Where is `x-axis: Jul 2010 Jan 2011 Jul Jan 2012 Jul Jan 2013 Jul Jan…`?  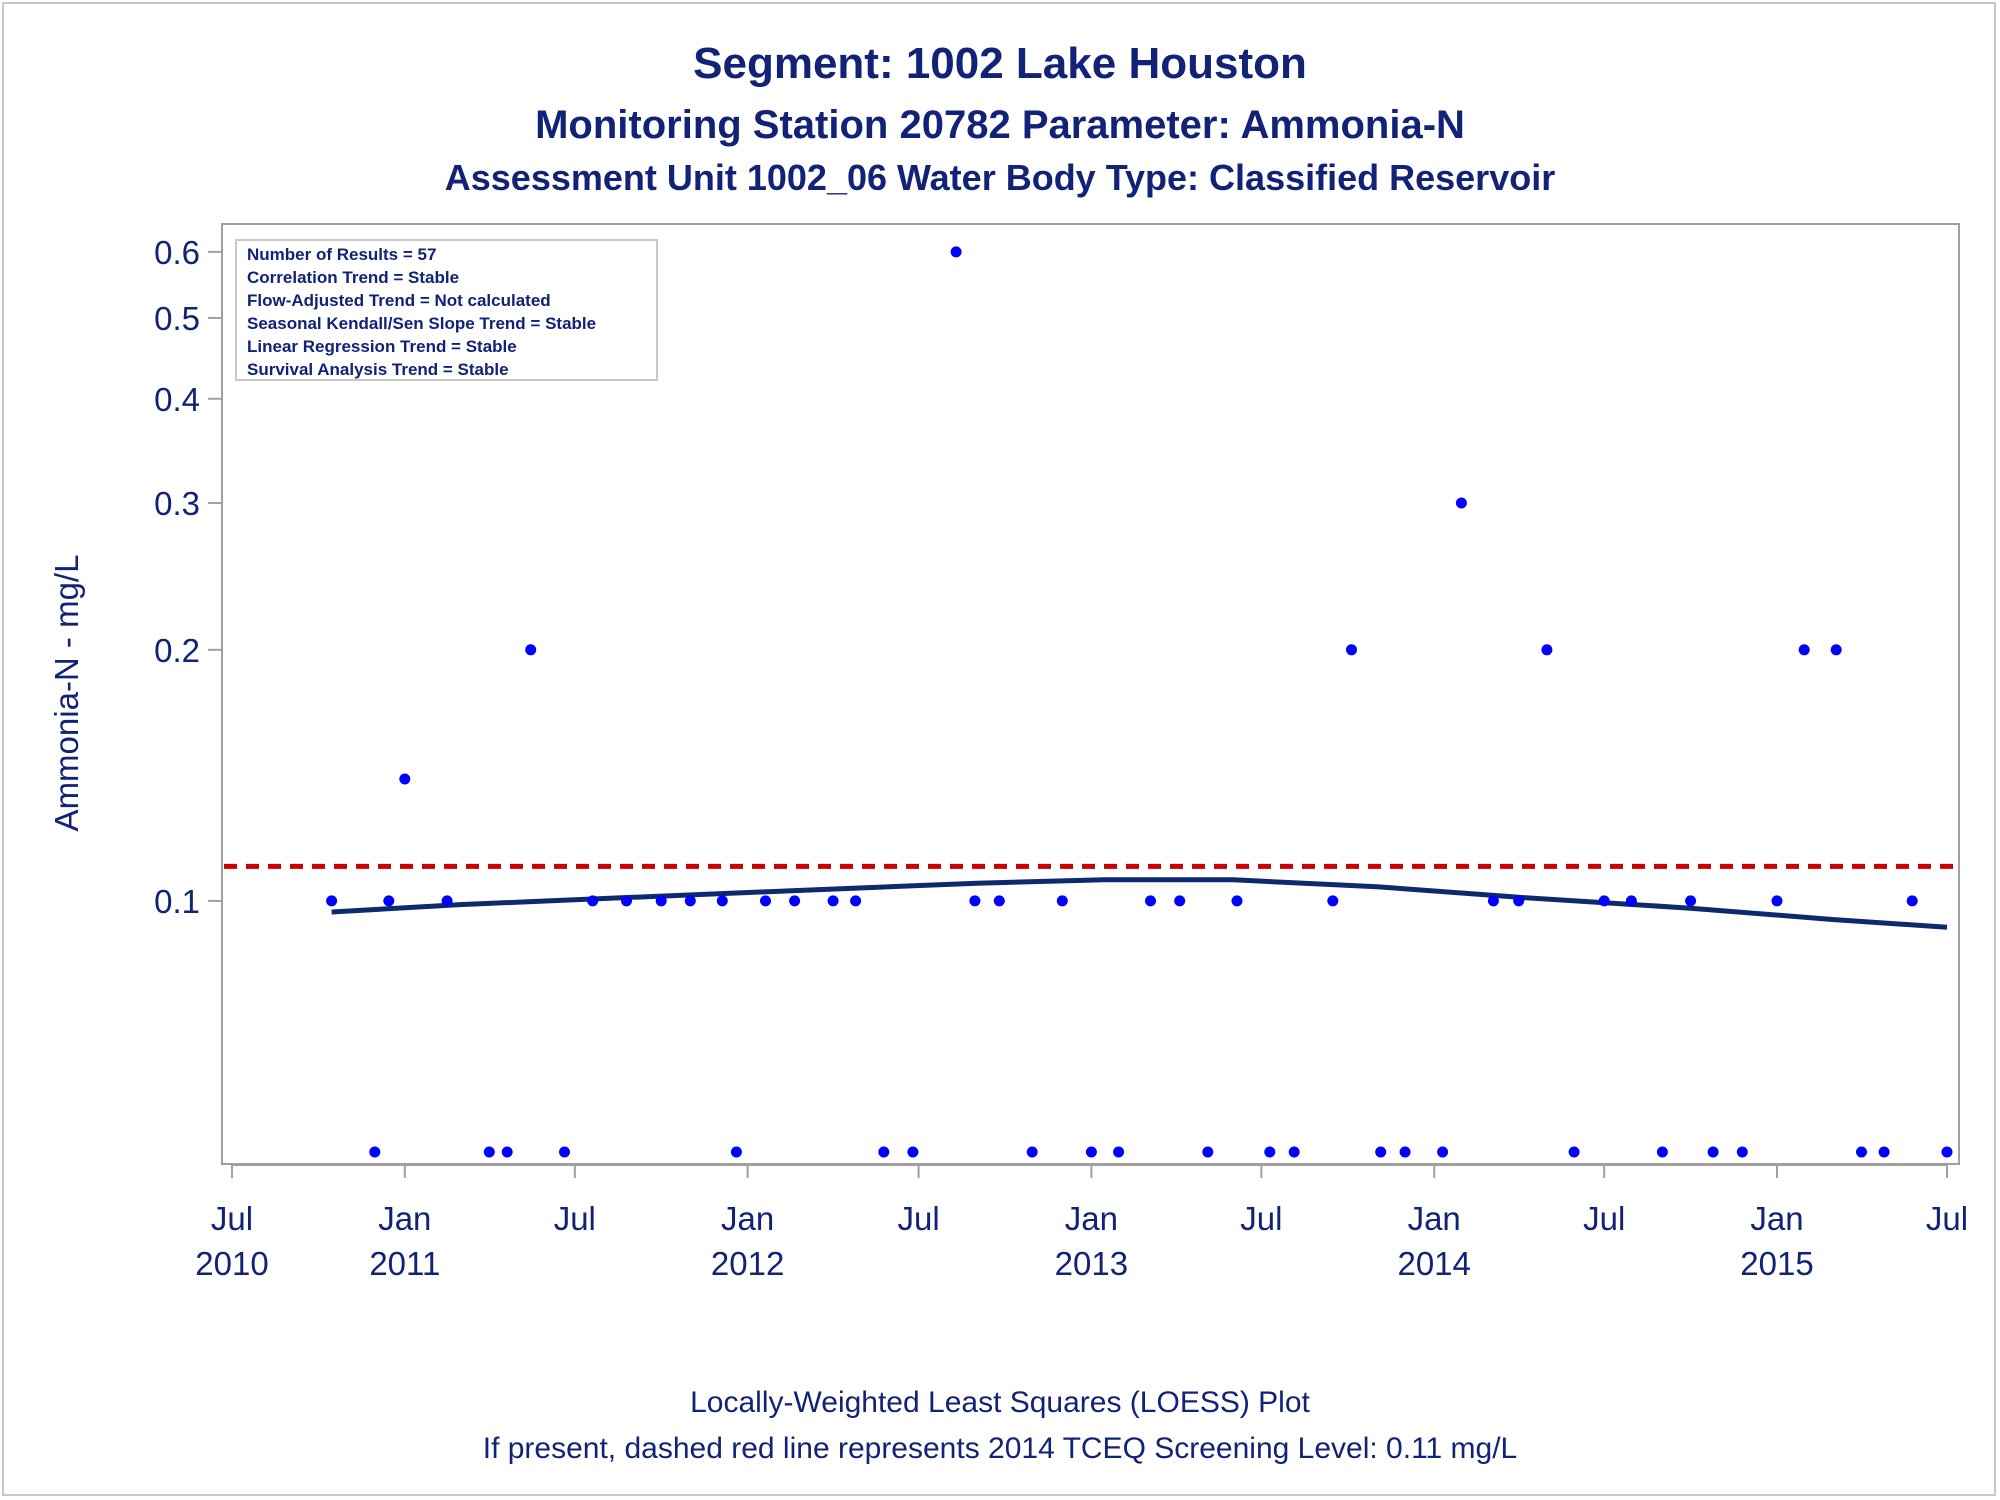 x-axis: Jul 2010 Jan 2011 Jul Jan 2012 Jul Jan 2013 Jul Jan… is located at coordinates (1081, 1223).